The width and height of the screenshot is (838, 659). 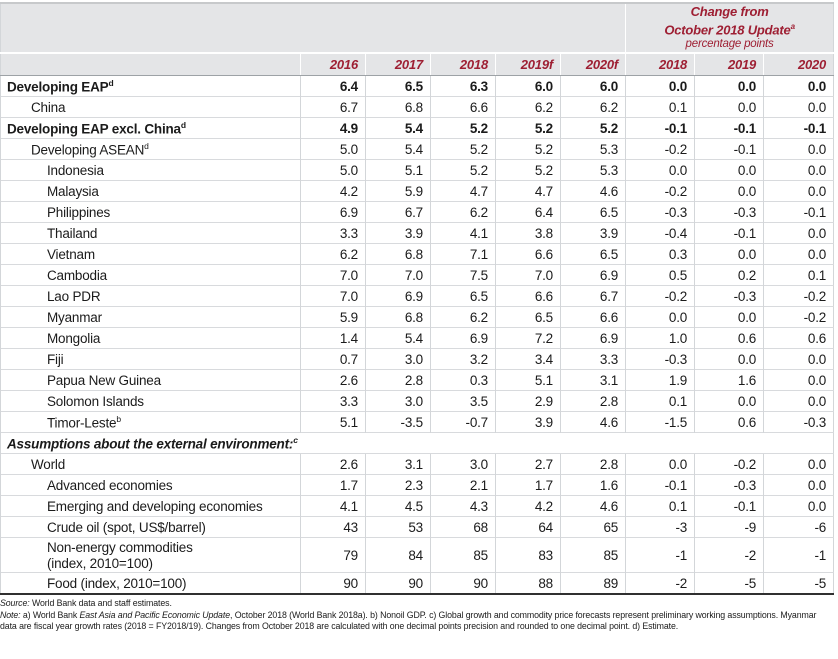 I want to click on table-row: Malaysia 4.2 5.9 4.7 4.7 4.6 -0.2 0.0 0.0, so click(x=417, y=191).